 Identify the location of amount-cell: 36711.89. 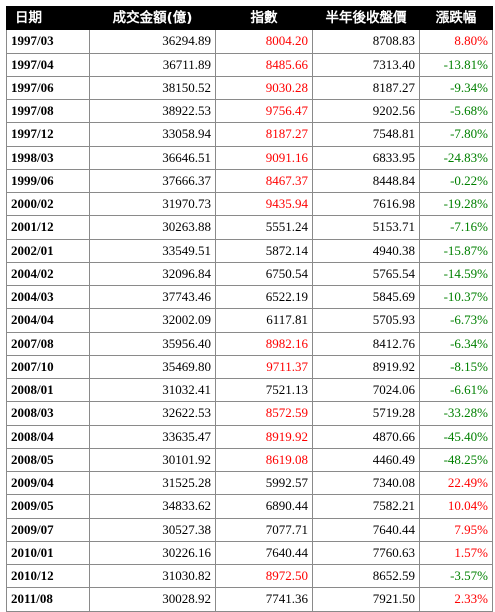
(152, 64).